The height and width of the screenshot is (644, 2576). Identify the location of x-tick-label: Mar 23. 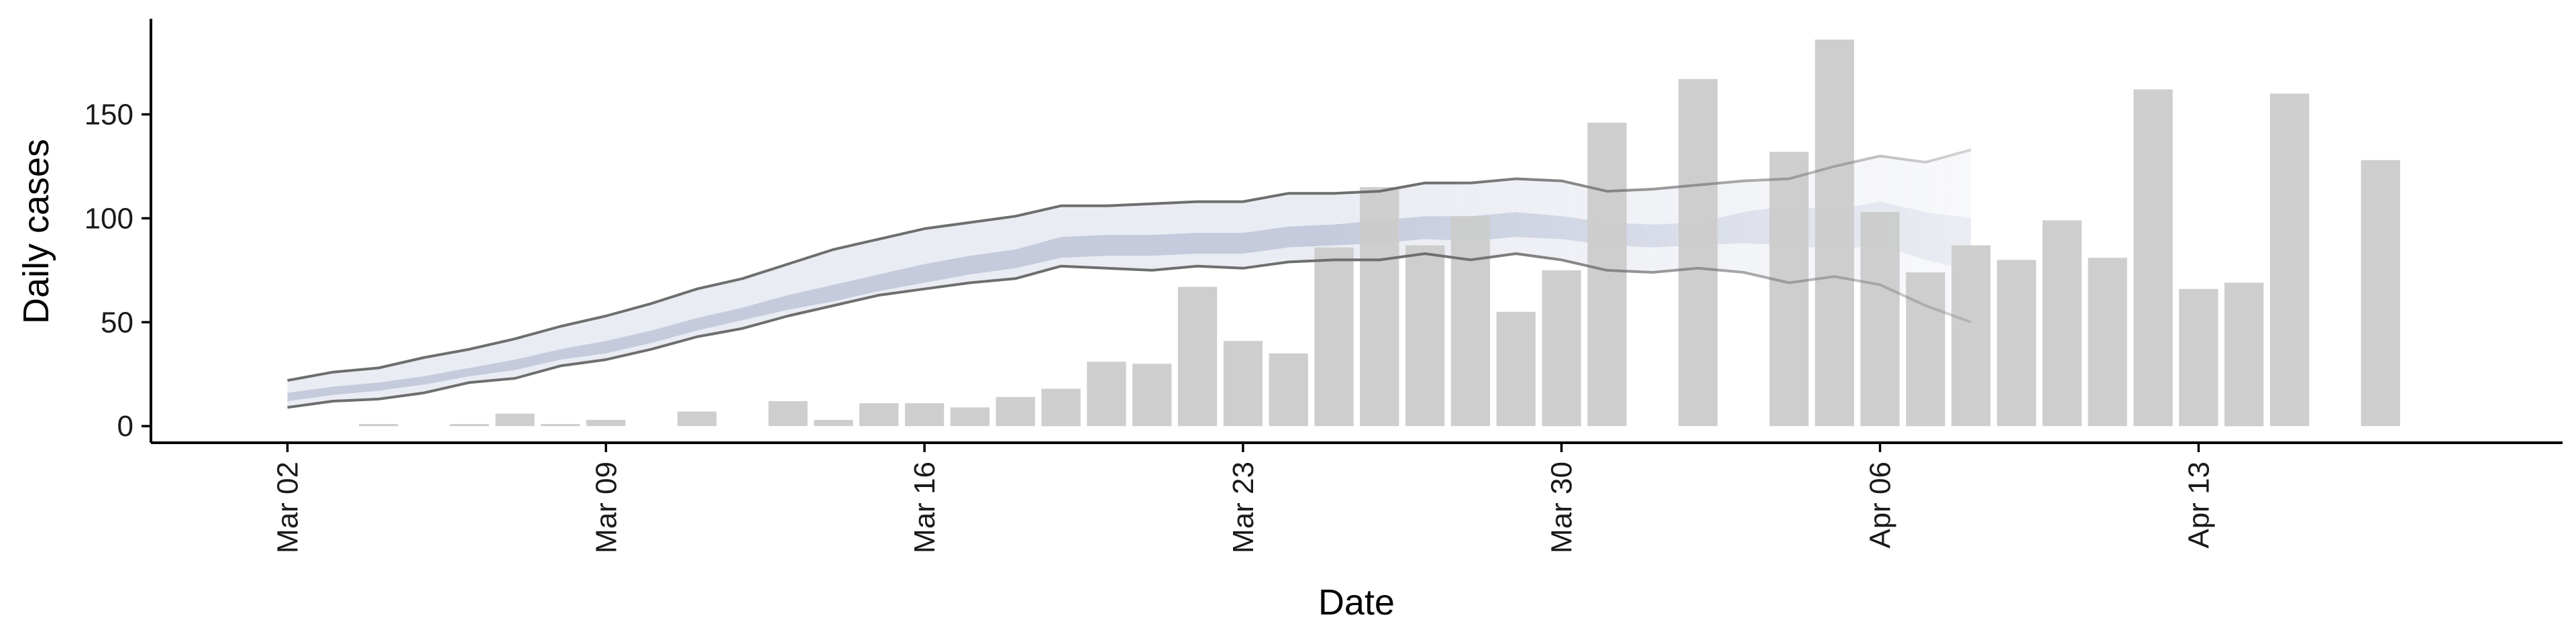
(1243, 507).